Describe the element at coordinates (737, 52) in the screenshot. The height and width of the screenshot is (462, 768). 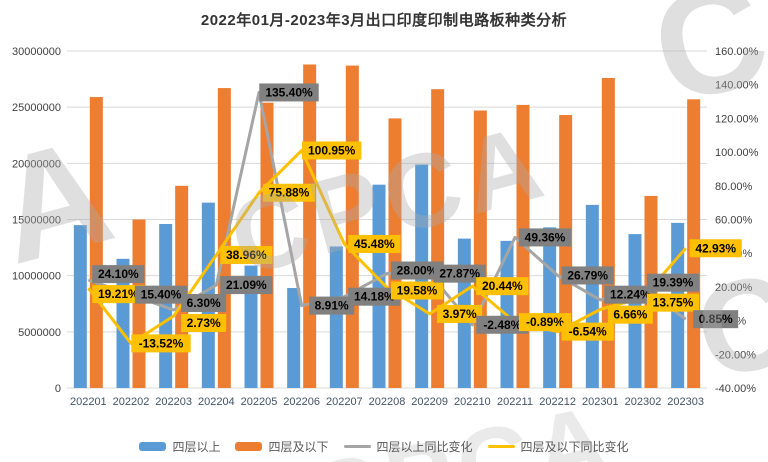
I see `right-axis-tick: 160.00%` at that location.